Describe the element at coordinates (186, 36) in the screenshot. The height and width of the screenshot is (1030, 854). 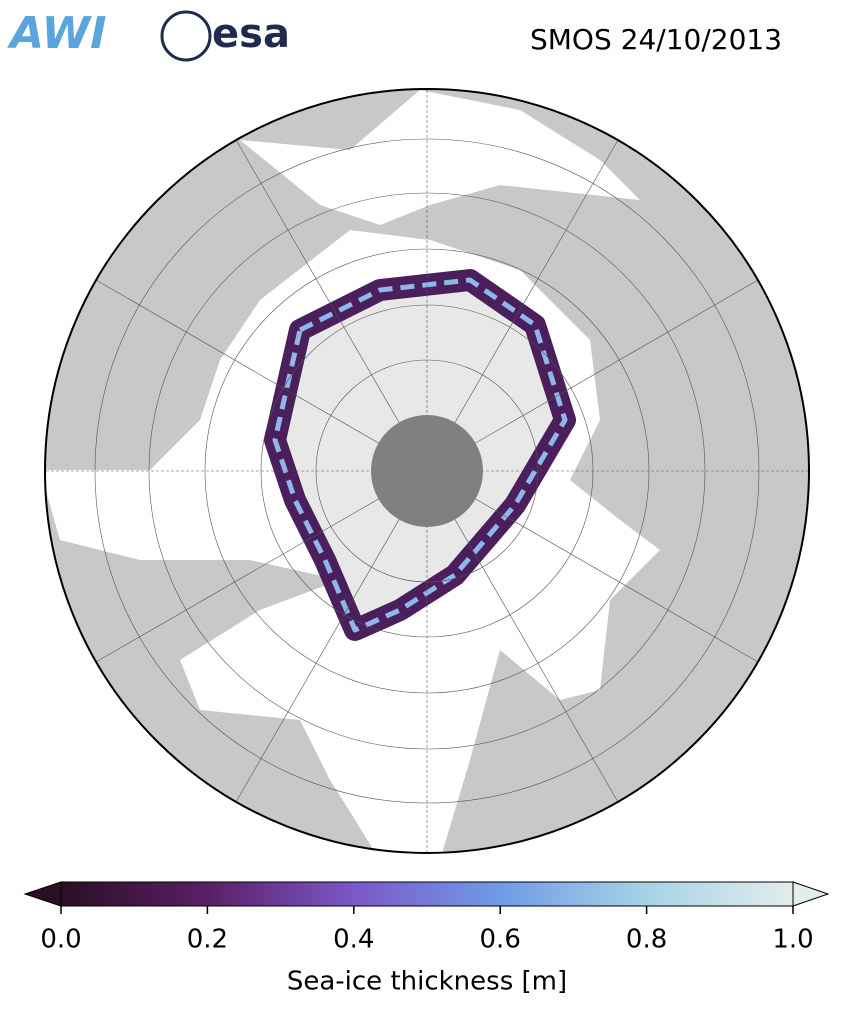
I see `esa-emblem` at that location.